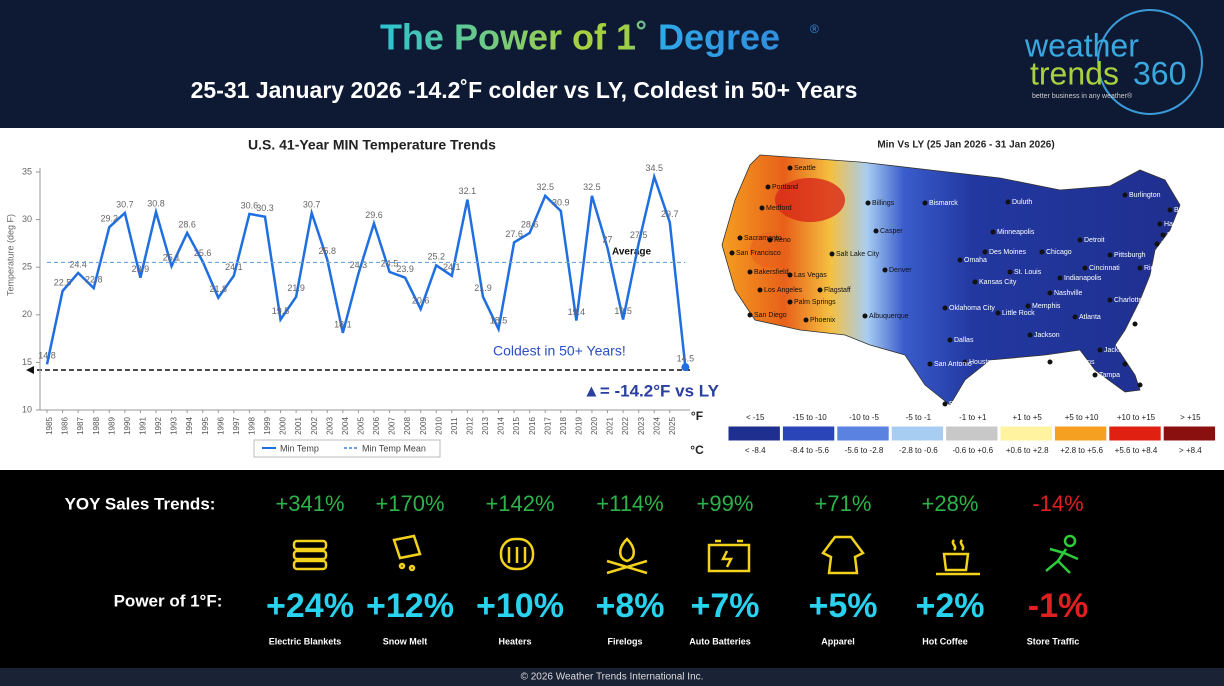 The image size is (1224, 686). I want to click on city-label: Des Moines, so click(1007, 252).